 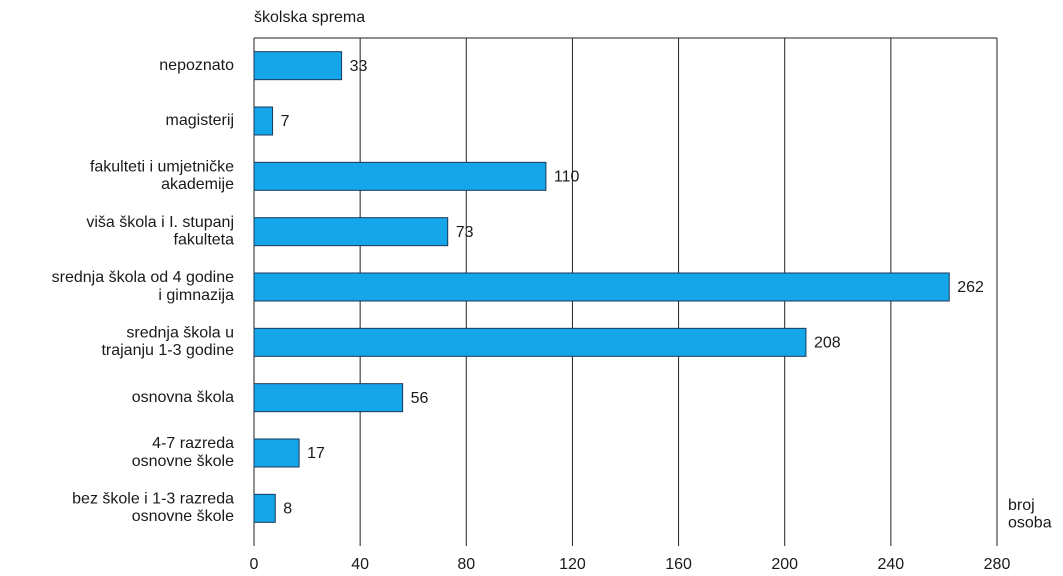 I want to click on value-label: 110, so click(x=567, y=177).